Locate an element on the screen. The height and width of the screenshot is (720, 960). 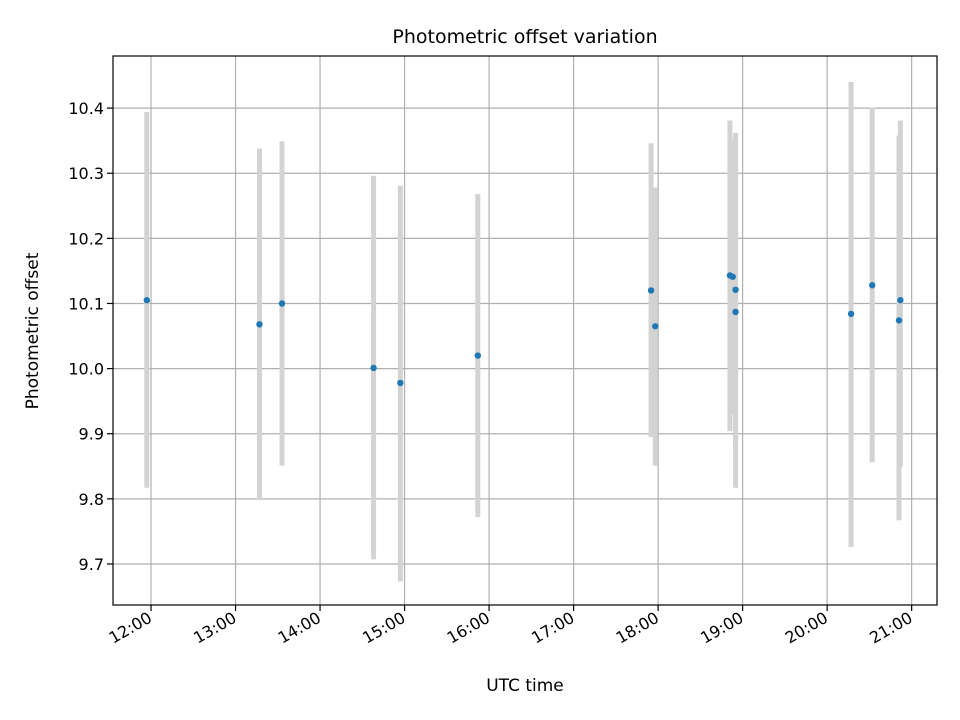
y-tick-label: 10.1 is located at coordinates (86, 303).